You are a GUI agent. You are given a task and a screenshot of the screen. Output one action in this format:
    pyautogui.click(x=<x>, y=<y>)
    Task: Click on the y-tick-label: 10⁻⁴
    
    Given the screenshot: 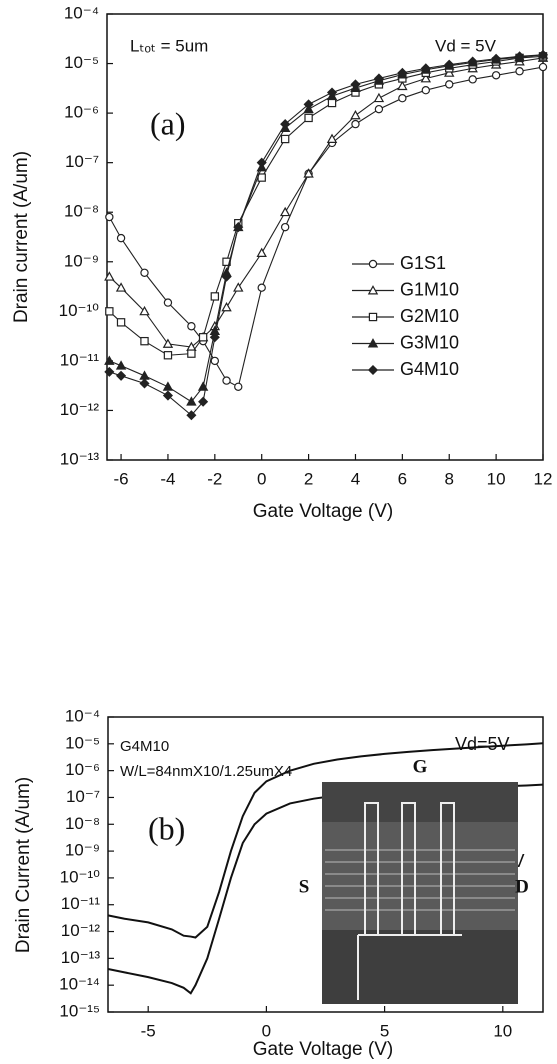 What is the action you would take?
    pyautogui.click(x=81, y=12)
    